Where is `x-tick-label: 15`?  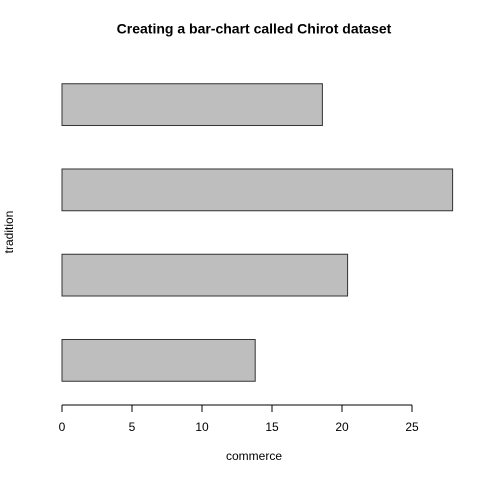 x-tick-label: 15 is located at coordinates (272, 427).